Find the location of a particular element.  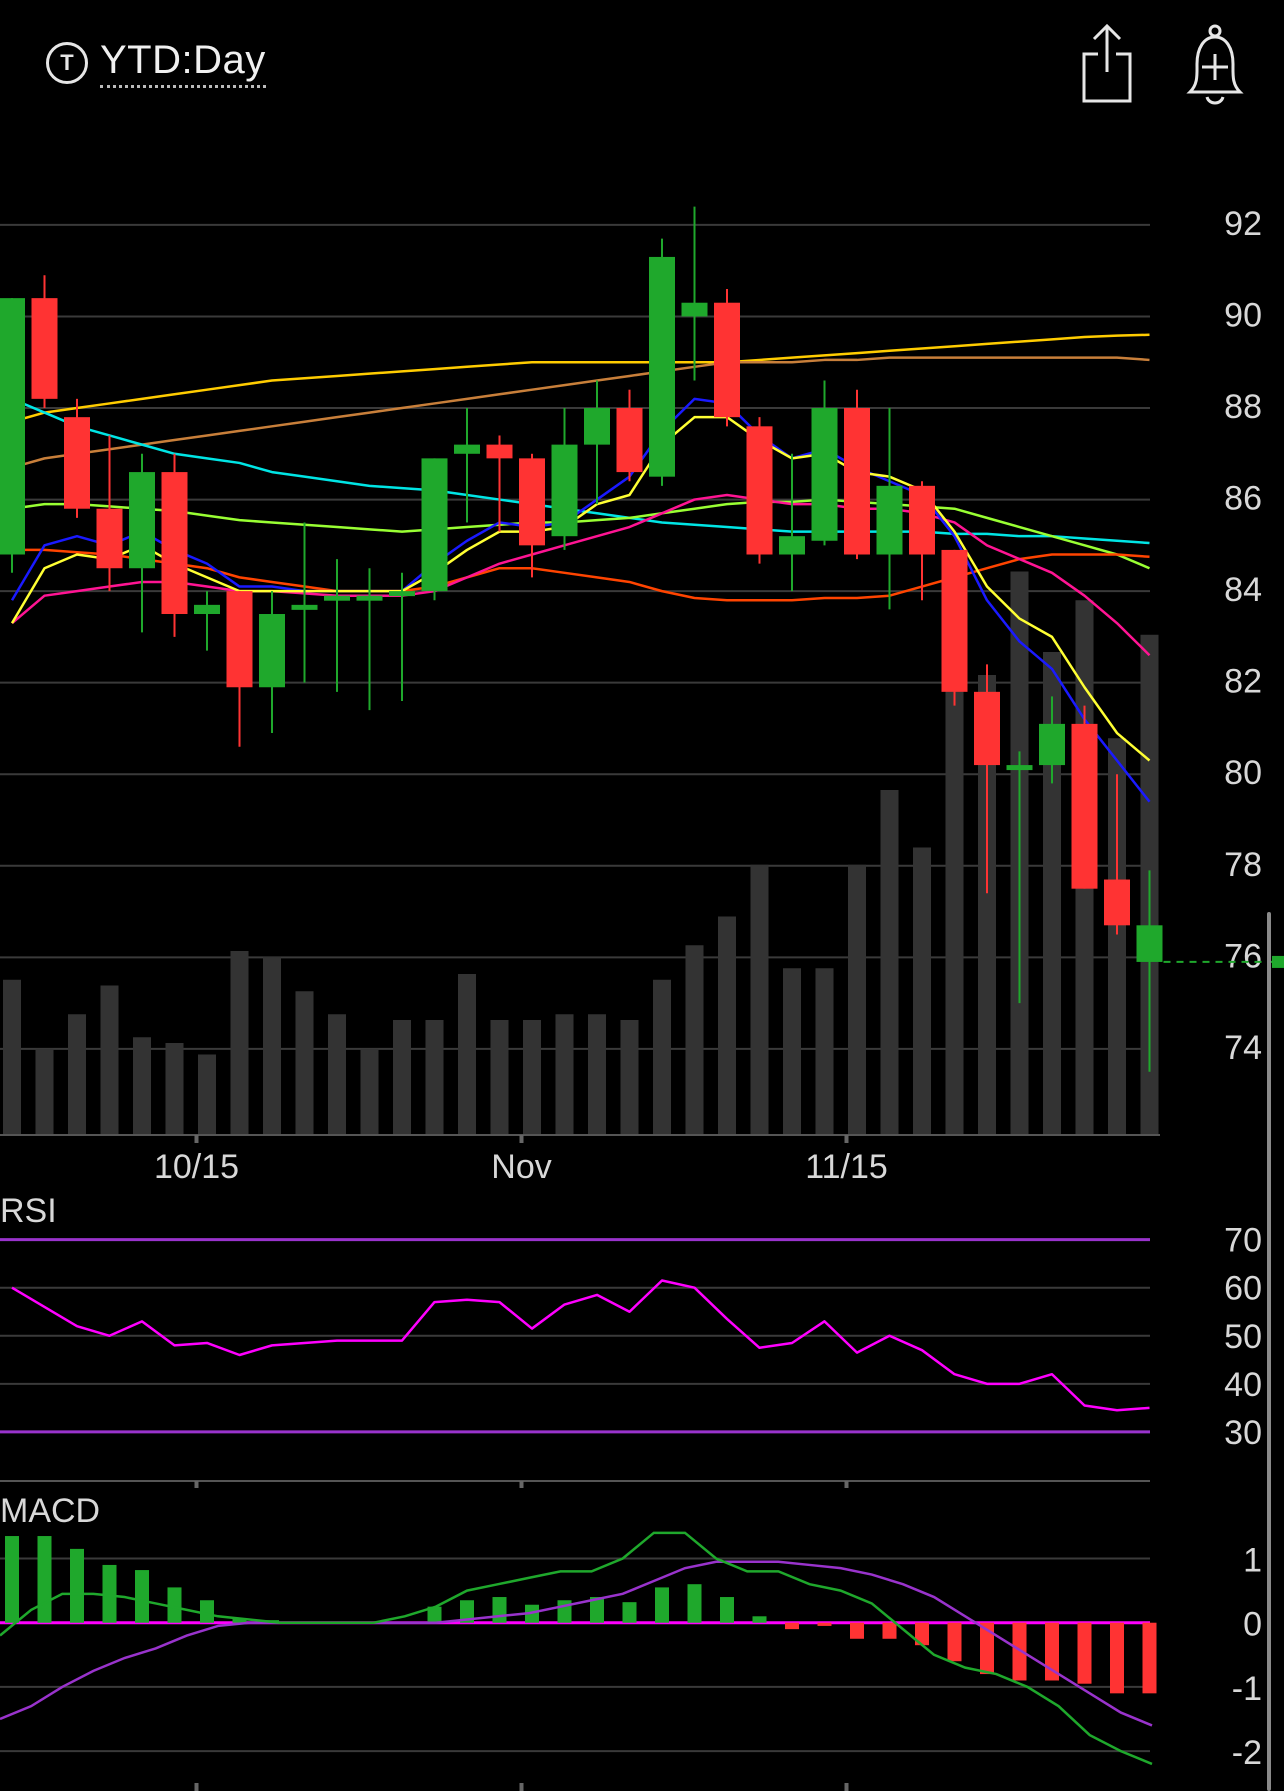

bell-plus-icon is located at coordinates (1215, 64).